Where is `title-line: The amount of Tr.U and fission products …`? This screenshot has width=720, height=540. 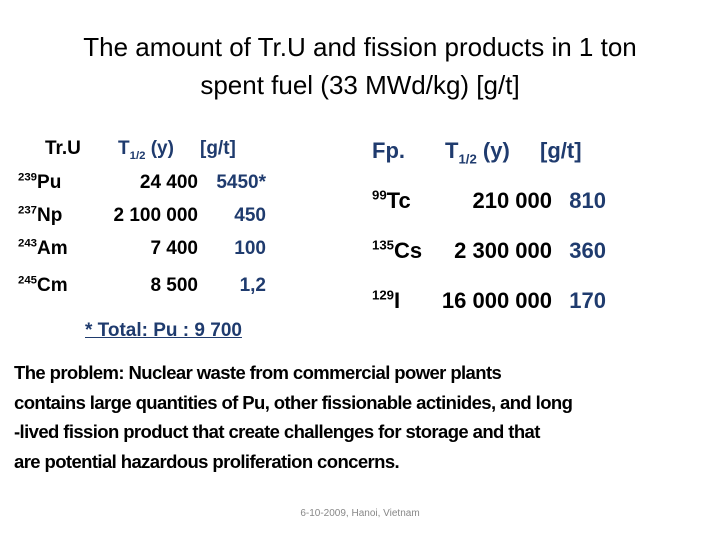 title-line: The amount of Tr.U and fission products … is located at coordinates (360, 47).